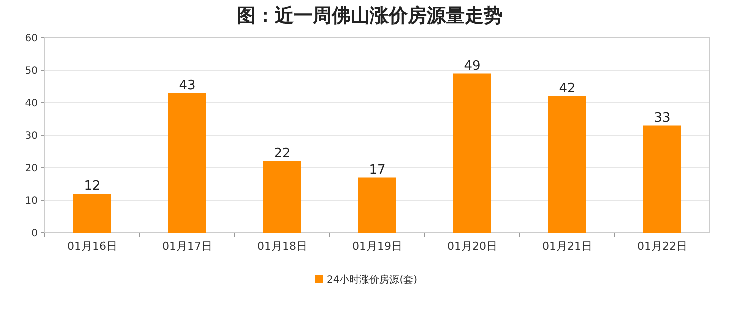 This screenshot has width=740, height=312. Describe the element at coordinates (93, 246) in the screenshot. I see `x-tick-label: 01月16日` at that location.